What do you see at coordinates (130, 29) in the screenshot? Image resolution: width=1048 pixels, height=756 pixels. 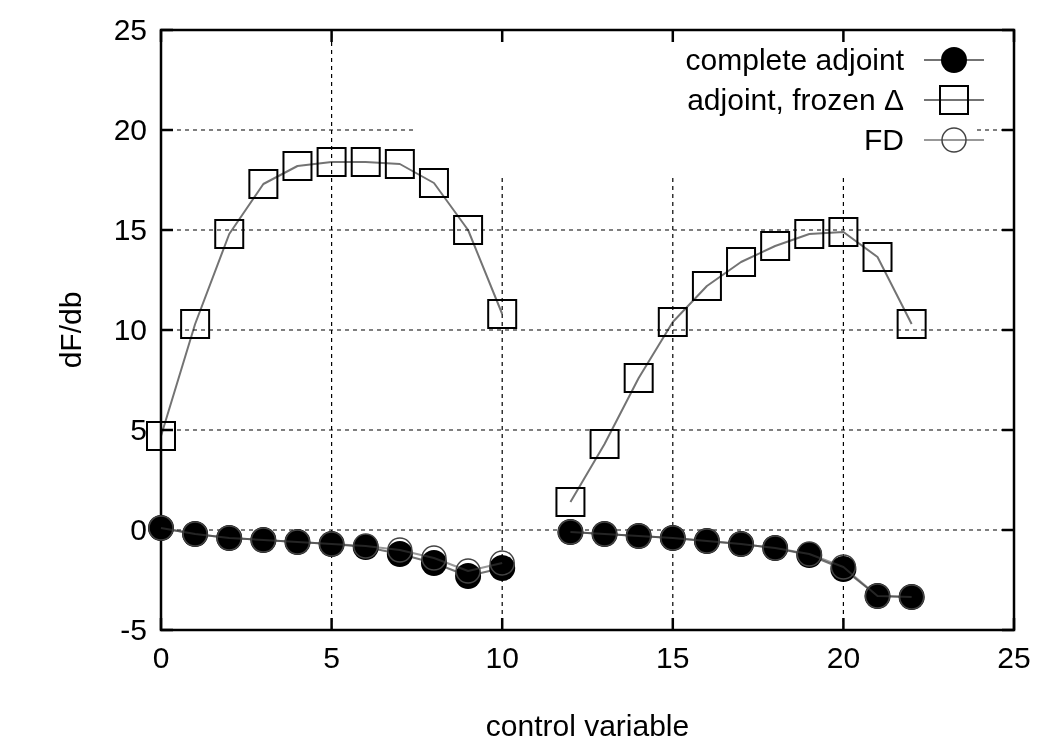 I see `y-tick-label: 25` at bounding box center [130, 29].